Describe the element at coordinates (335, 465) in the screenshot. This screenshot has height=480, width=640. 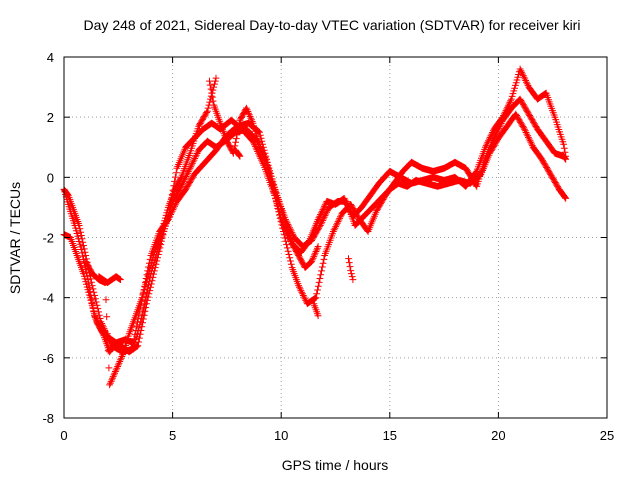
I see `x-axis-label: GPS time / hours` at that location.